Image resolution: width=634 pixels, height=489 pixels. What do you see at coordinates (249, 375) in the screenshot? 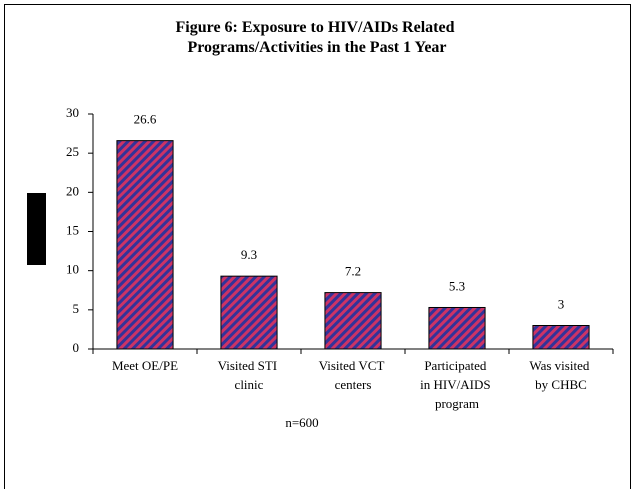
I see `x-tick-label: Visited STI clinic` at bounding box center [249, 375].